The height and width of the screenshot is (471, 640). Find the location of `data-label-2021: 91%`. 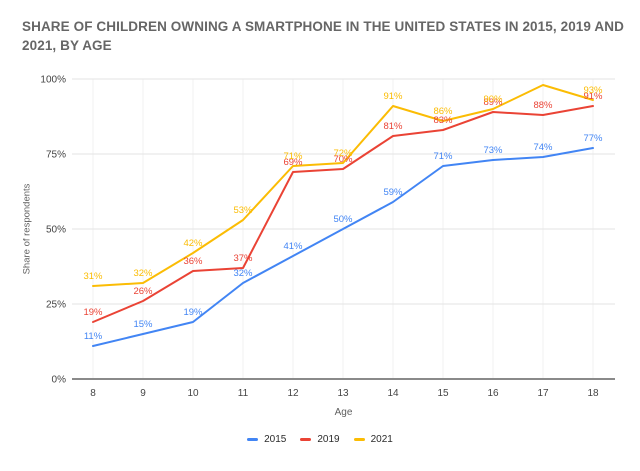

data-label-2021: 91% is located at coordinates (393, 96).